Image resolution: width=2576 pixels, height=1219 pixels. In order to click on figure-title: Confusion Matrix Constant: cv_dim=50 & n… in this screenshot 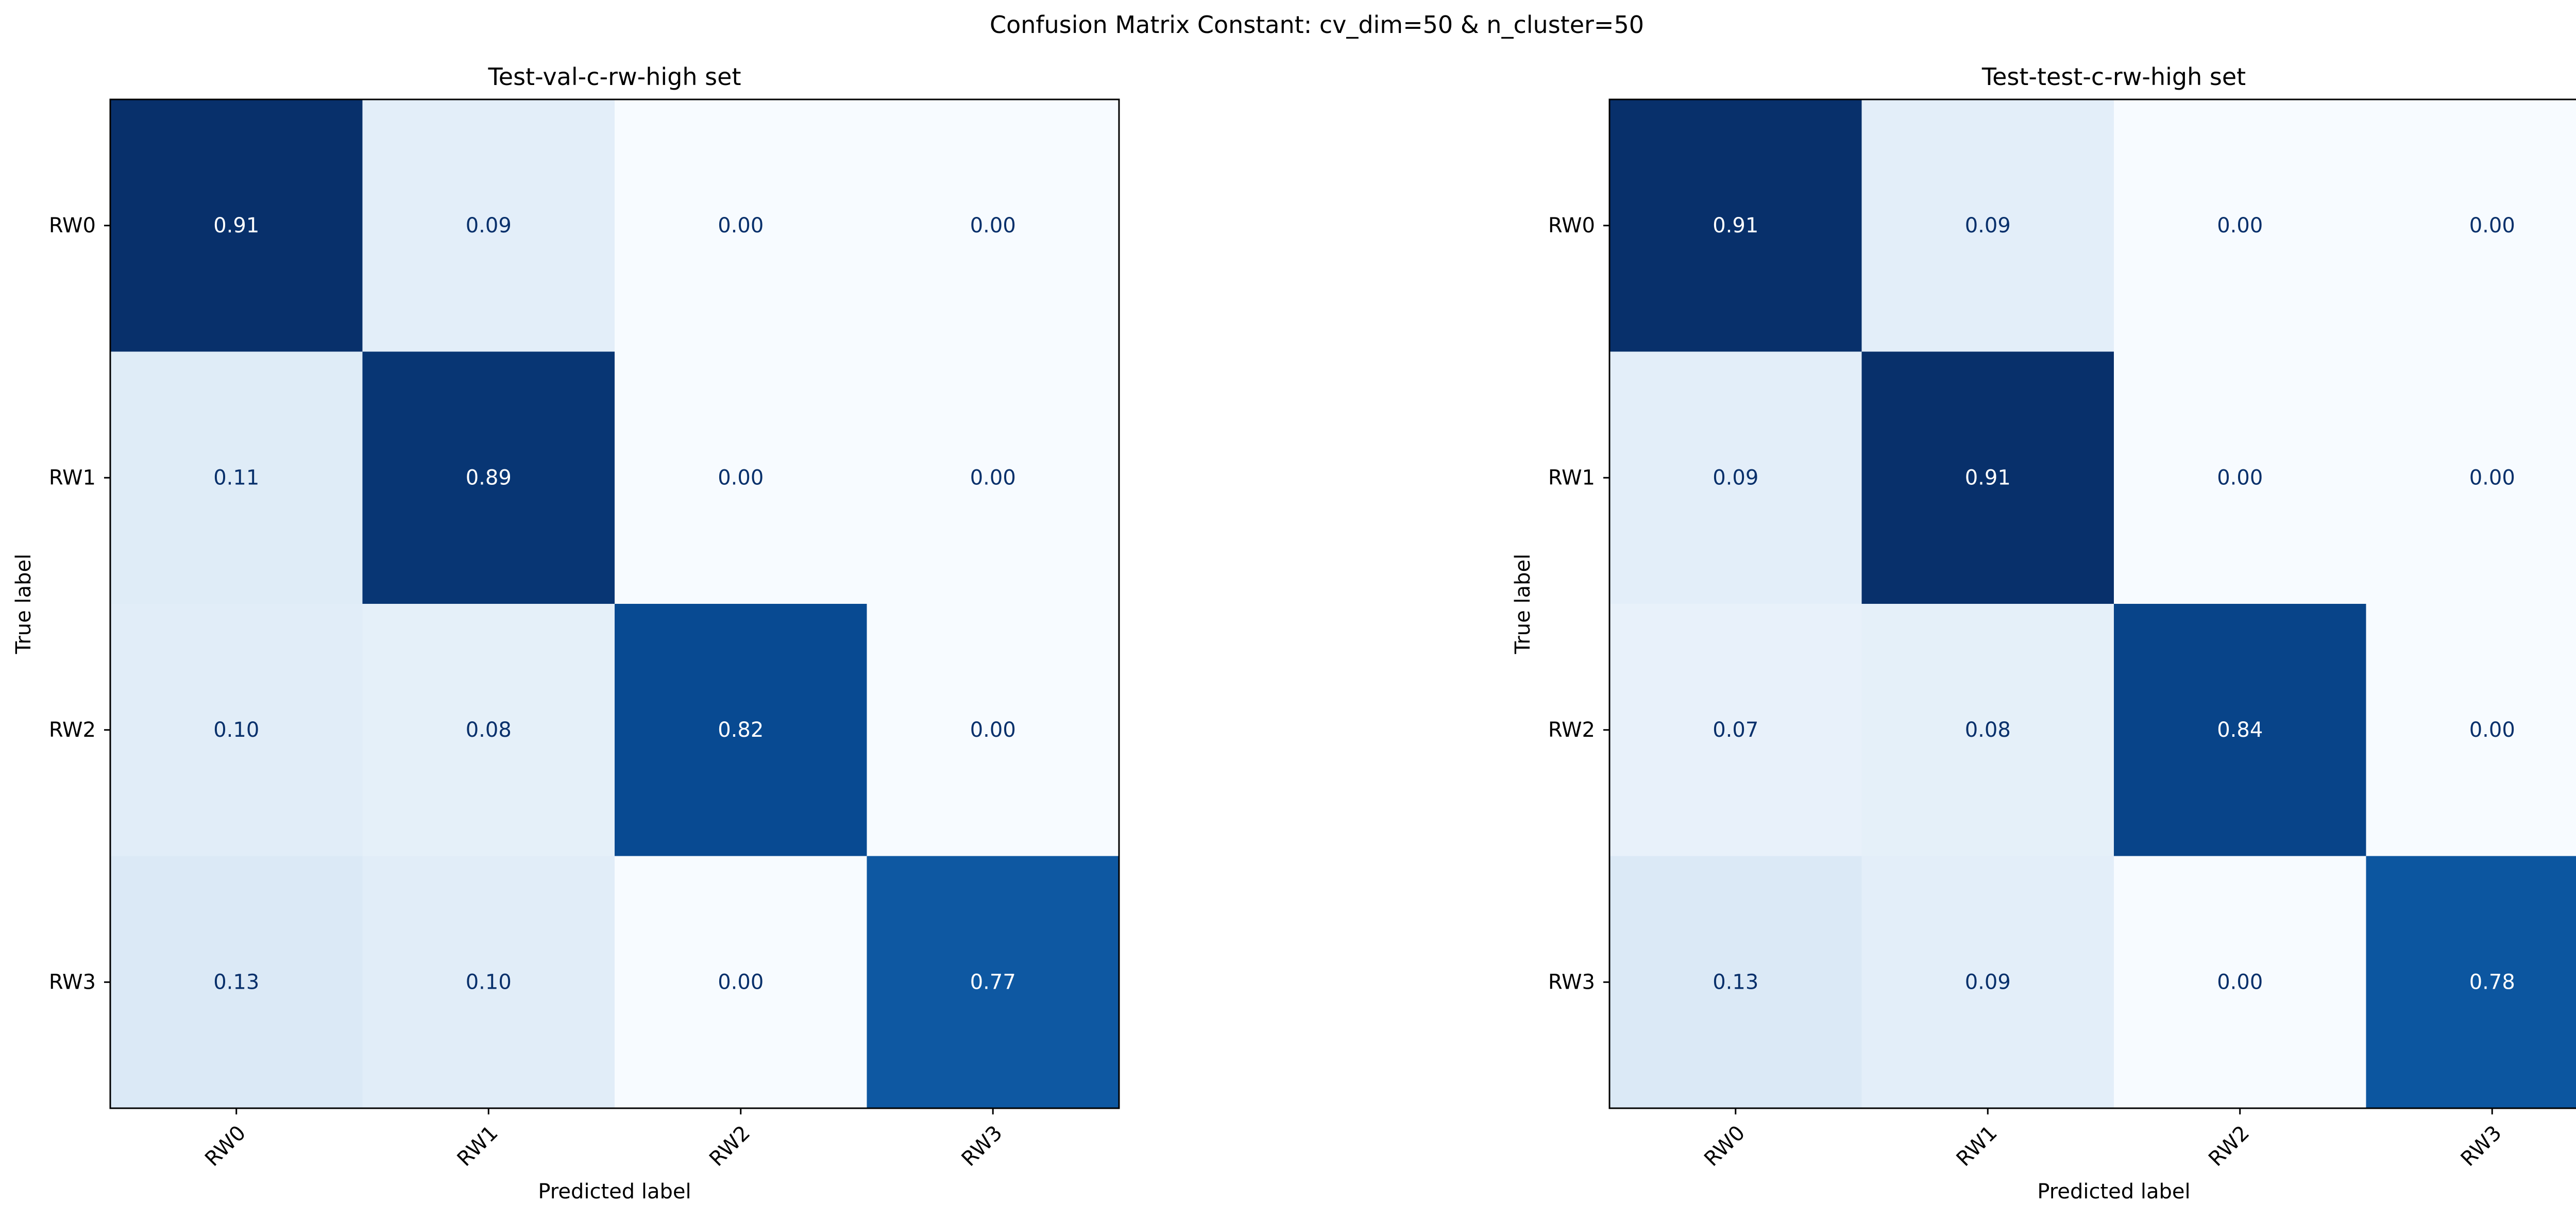, I will do `click(1317, 25)`.